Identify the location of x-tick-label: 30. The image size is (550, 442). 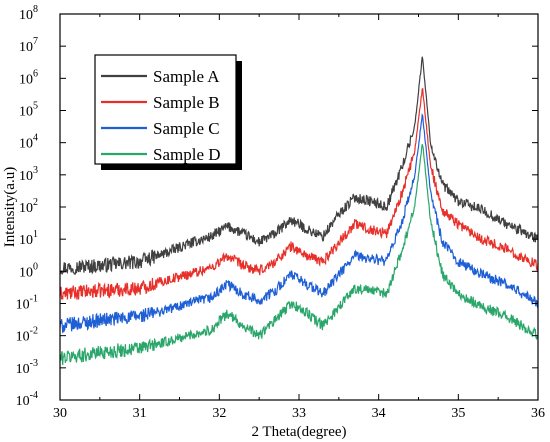
(60, 413).